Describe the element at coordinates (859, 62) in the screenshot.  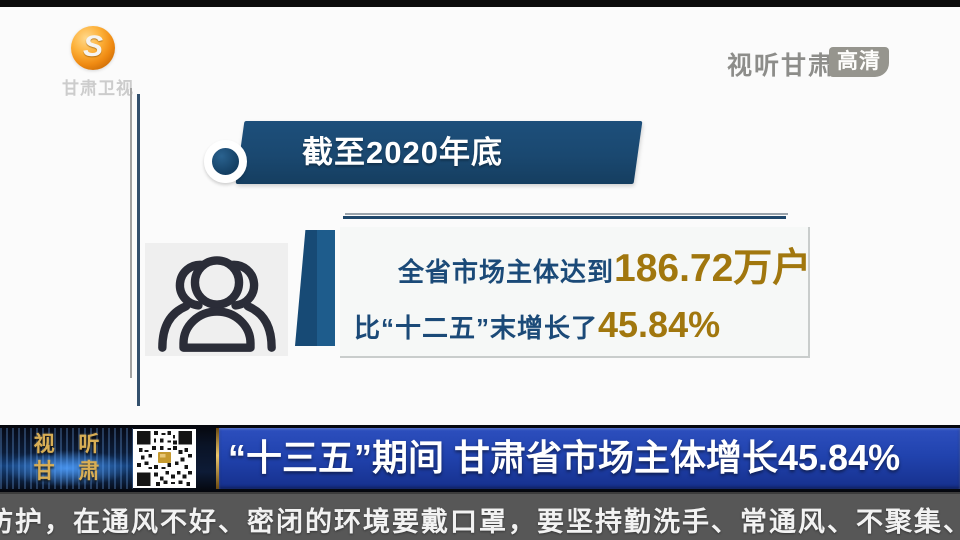
I see `hd-badge: 高清` at that location.